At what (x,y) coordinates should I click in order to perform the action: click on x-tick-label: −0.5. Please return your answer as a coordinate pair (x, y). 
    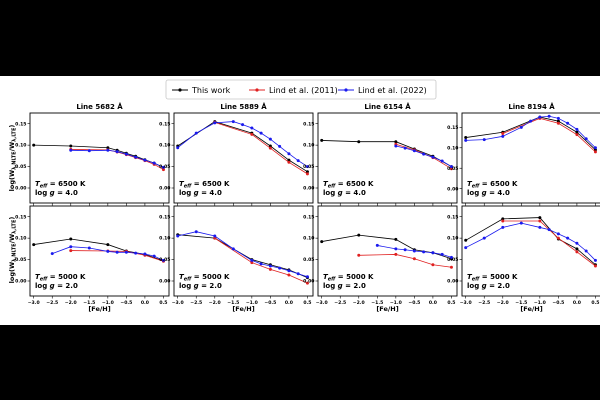
    Looking at the image, I should click on (558, 303).